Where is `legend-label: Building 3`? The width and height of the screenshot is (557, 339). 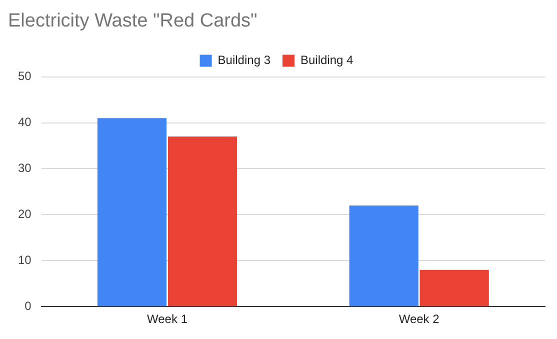
legend-label: Building 3 is located at coordinates (244, 60).